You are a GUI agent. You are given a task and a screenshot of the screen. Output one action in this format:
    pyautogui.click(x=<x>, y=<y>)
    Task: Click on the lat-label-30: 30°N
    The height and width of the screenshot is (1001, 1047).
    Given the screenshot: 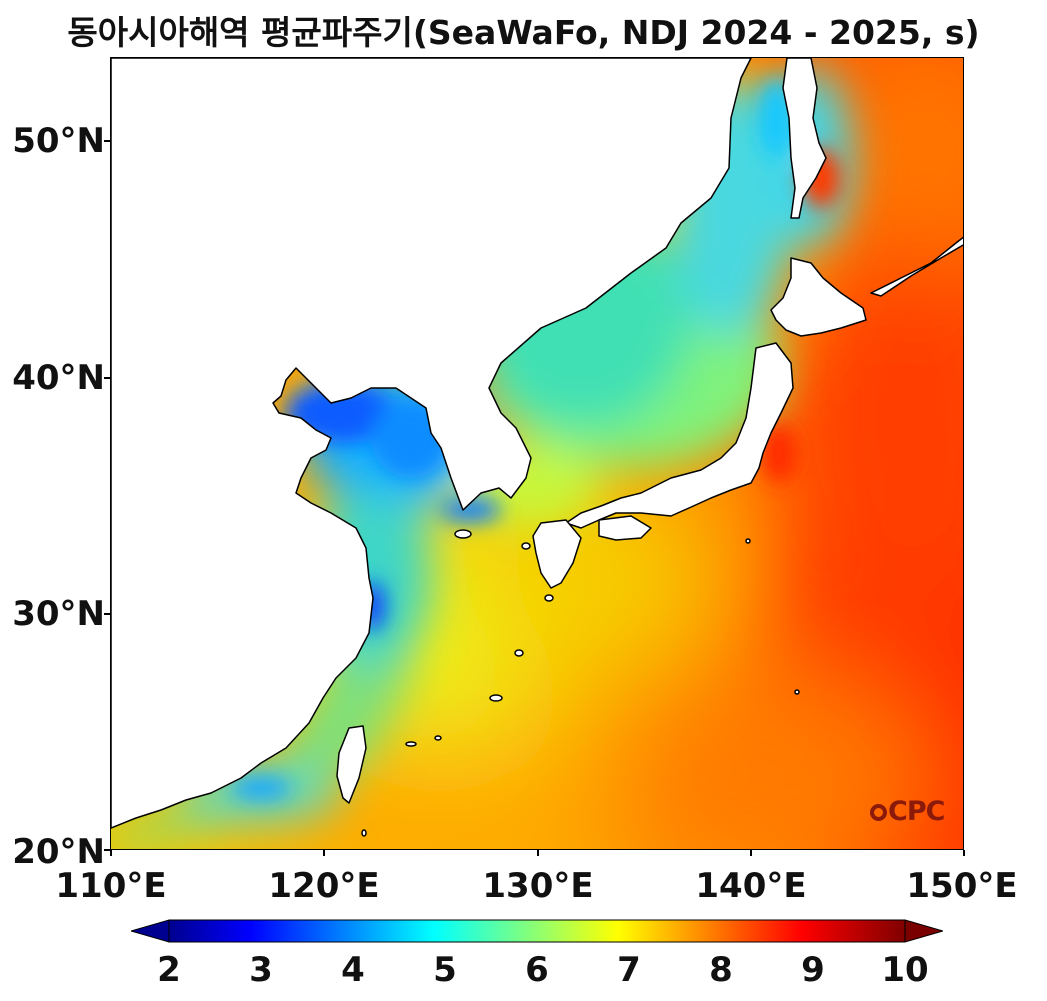 What is the action you would take?
    pyautogui.click(x=58, y=614)
    